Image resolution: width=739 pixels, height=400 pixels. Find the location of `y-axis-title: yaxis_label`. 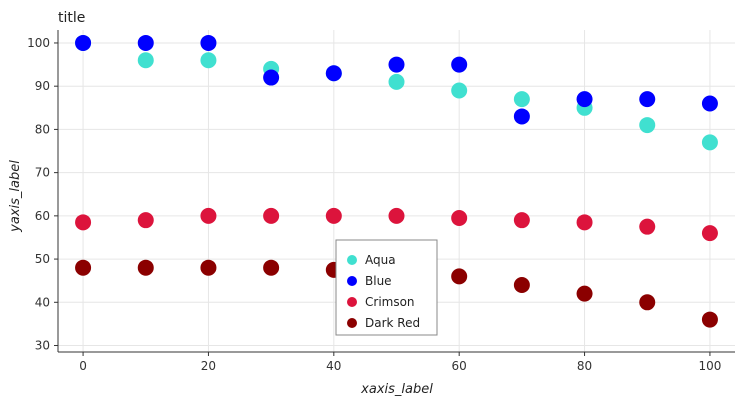

y-axis-title: yaxis_label is located at coordinates (15, 196).